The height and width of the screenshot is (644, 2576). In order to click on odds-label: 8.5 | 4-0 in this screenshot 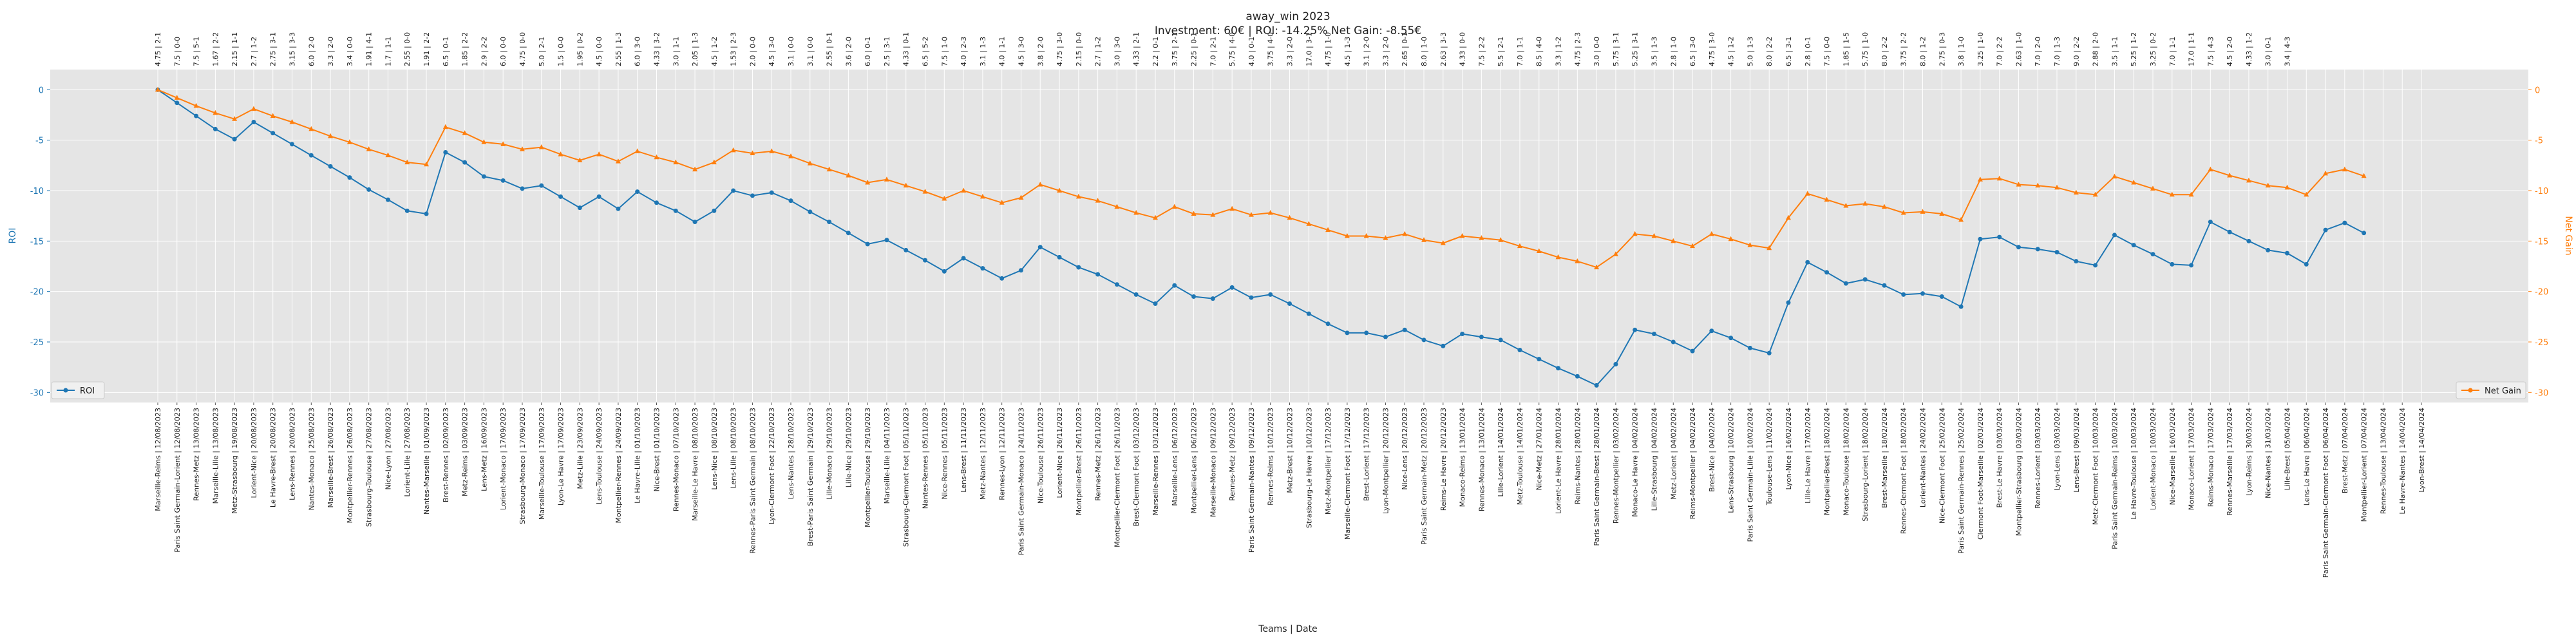, I will do `click(1539, 52)`.